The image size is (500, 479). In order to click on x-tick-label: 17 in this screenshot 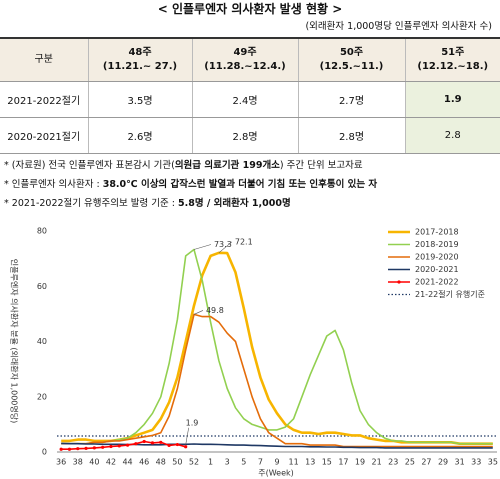, I will do `click(343, 462)`.